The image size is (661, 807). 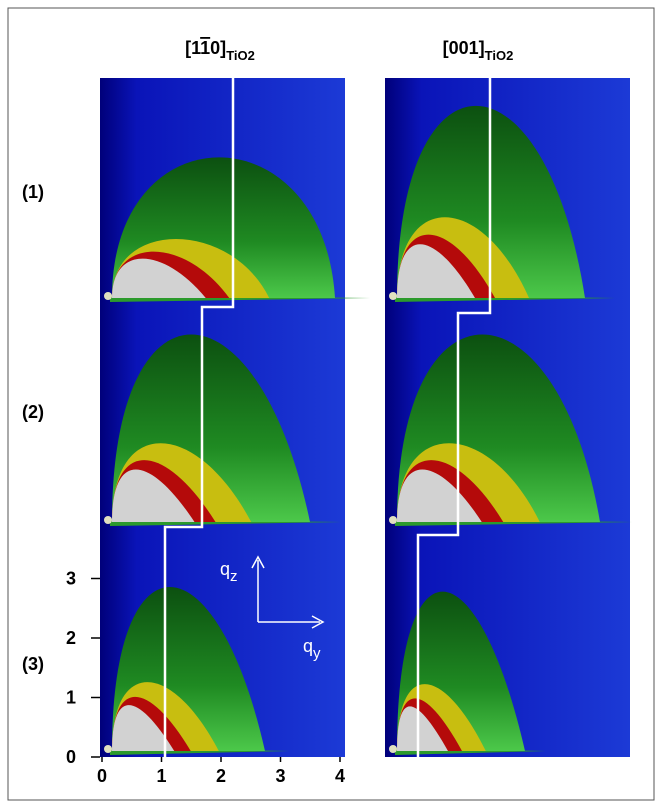 I want to click on row-label: (1), so click(x=33, y=192).